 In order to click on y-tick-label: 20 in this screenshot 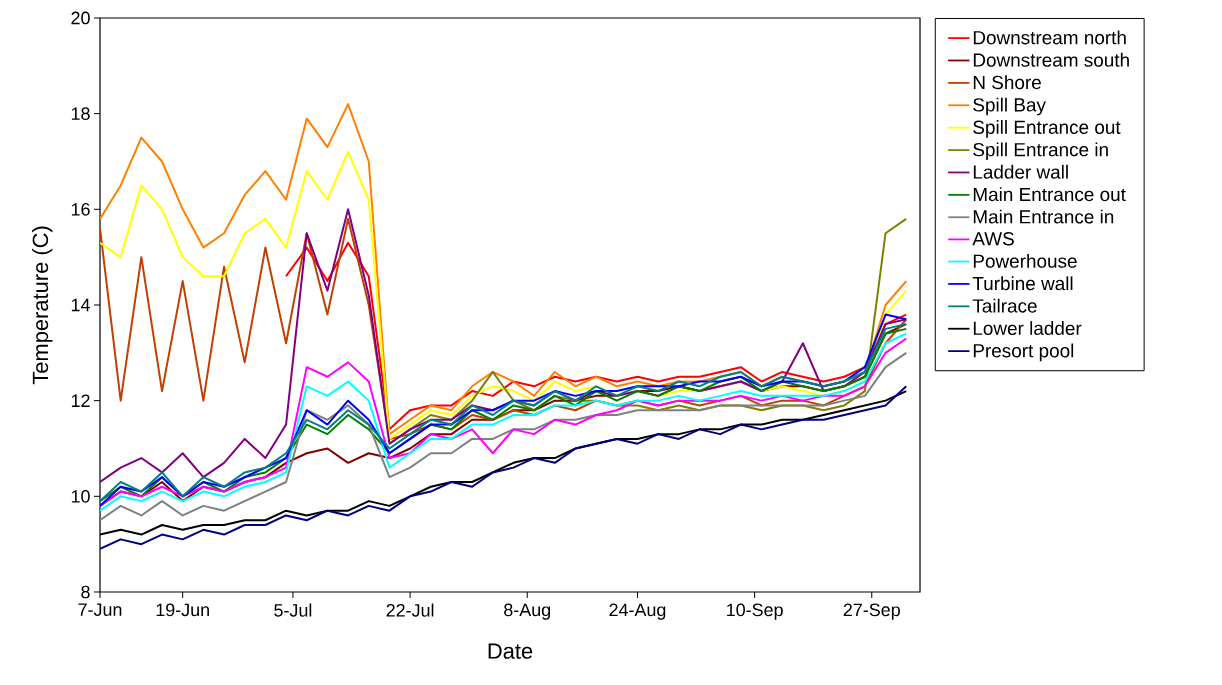, I will do `click(80, 18)`.